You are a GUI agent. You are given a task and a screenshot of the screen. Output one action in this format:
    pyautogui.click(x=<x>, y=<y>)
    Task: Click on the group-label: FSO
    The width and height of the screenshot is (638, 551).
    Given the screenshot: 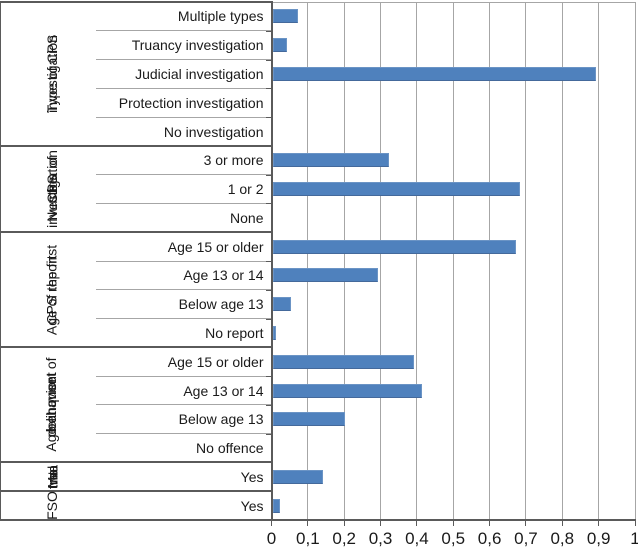 What is the action you would take?
    pyautogui.click(x=51, y=506)
    